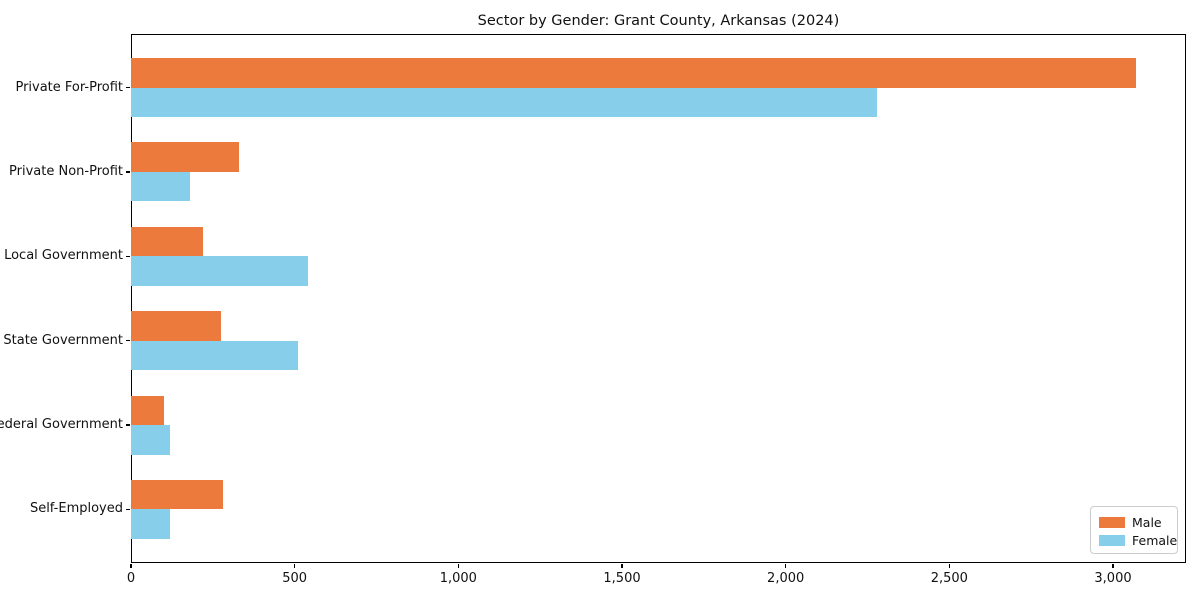 The image size is (1200, 600). Describe the element at coordinates (63, 340) in the screenshot. I see `y-tick-label: State Government` at that location.